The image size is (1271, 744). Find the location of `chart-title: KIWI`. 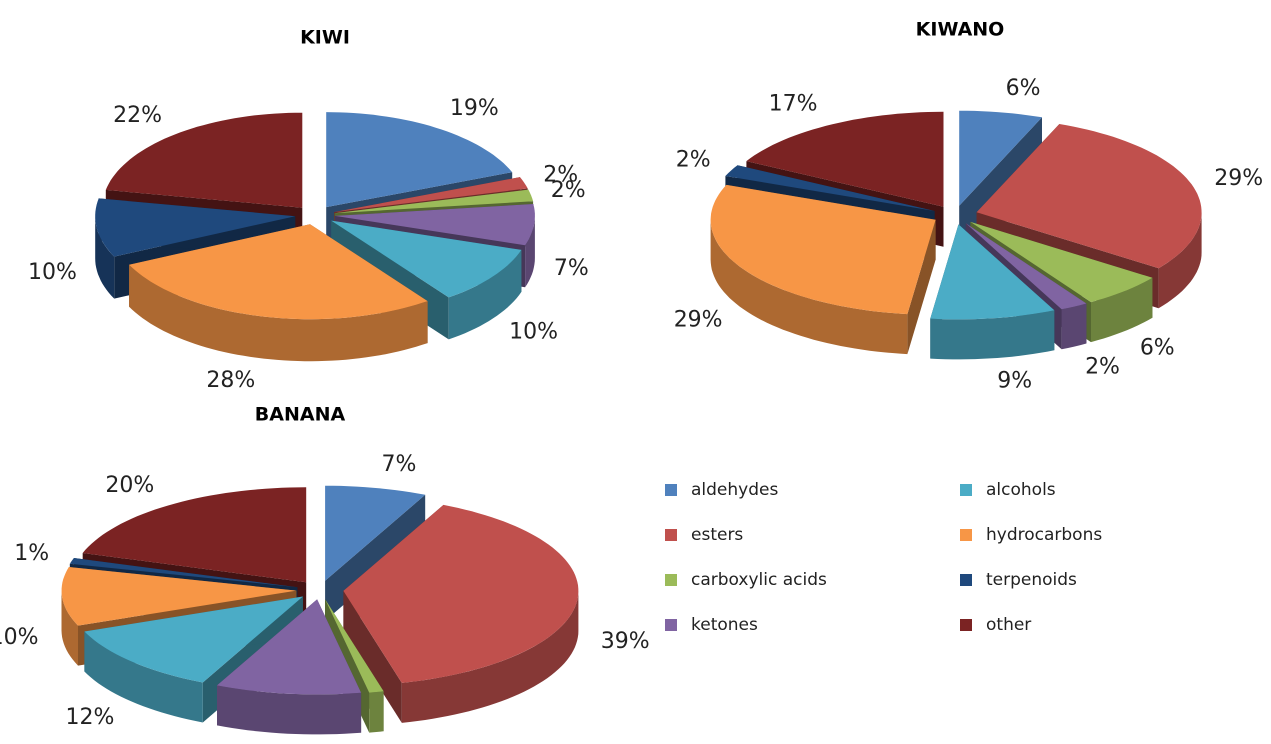

chart-title: KIWI is located at coordinates (325, 38).